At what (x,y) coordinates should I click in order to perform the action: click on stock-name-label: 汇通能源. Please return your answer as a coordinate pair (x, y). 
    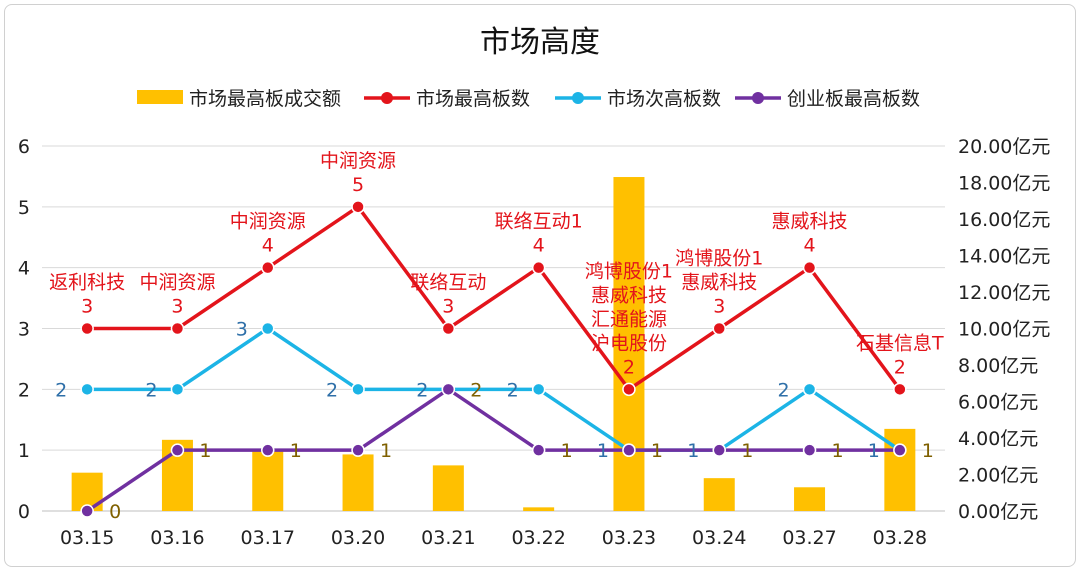
    Looking at the image, I should click on (629, 319).